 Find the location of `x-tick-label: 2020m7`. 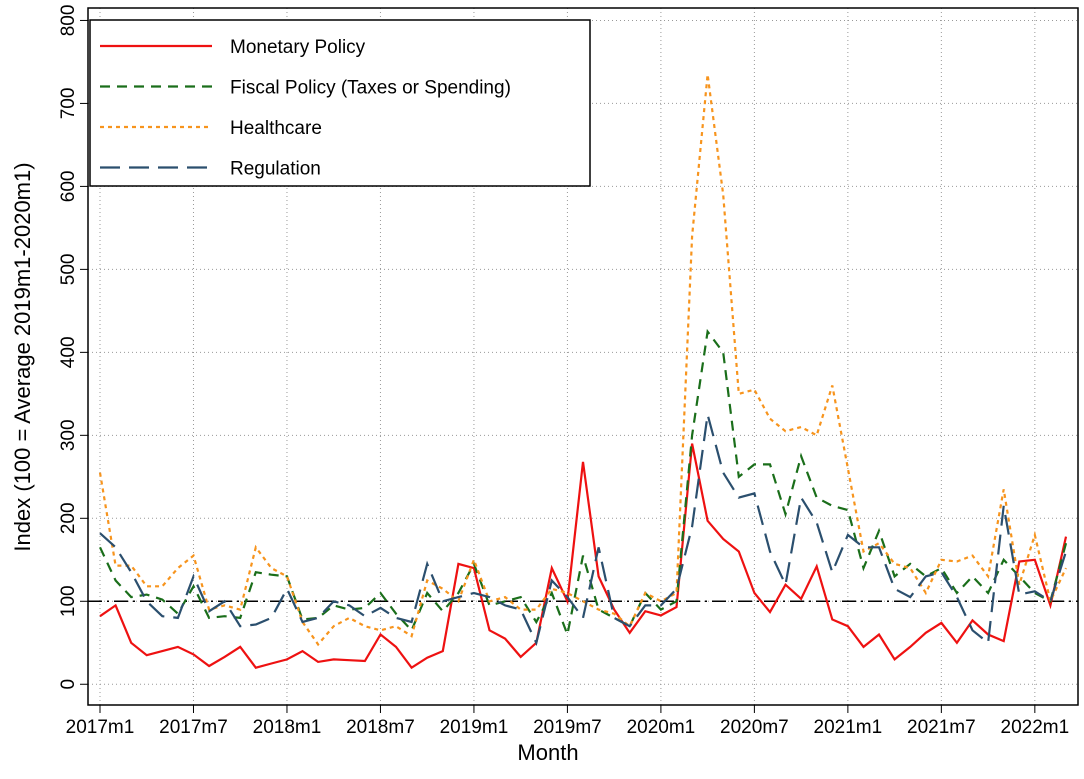

x-tick-label: 2020m7 is located at coordinates (754, 727).